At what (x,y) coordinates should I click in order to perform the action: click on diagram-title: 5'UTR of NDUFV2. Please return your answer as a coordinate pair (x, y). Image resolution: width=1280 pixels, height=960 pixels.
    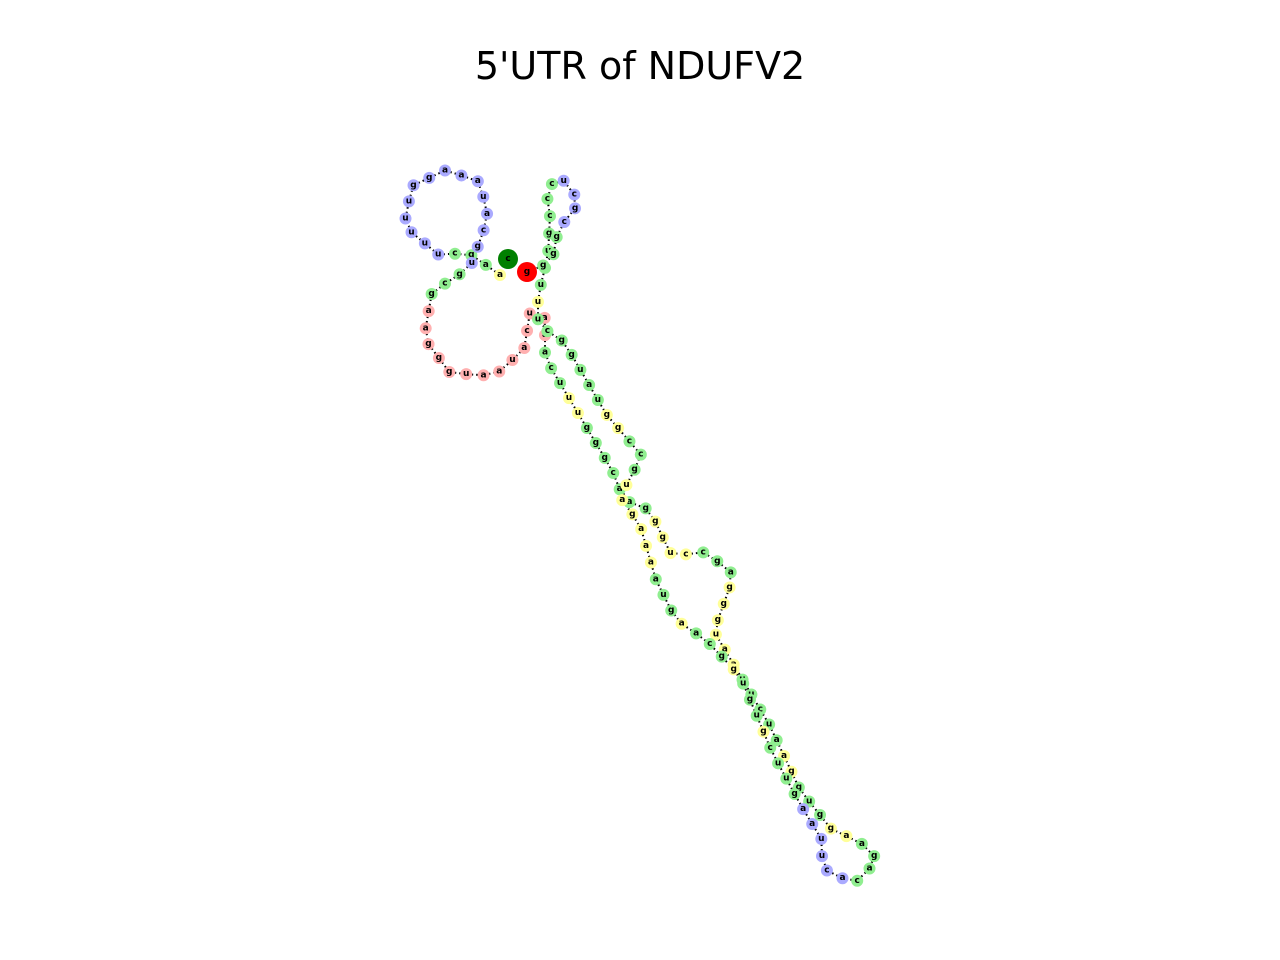
    Looking at the image, I should click on (640, 66).